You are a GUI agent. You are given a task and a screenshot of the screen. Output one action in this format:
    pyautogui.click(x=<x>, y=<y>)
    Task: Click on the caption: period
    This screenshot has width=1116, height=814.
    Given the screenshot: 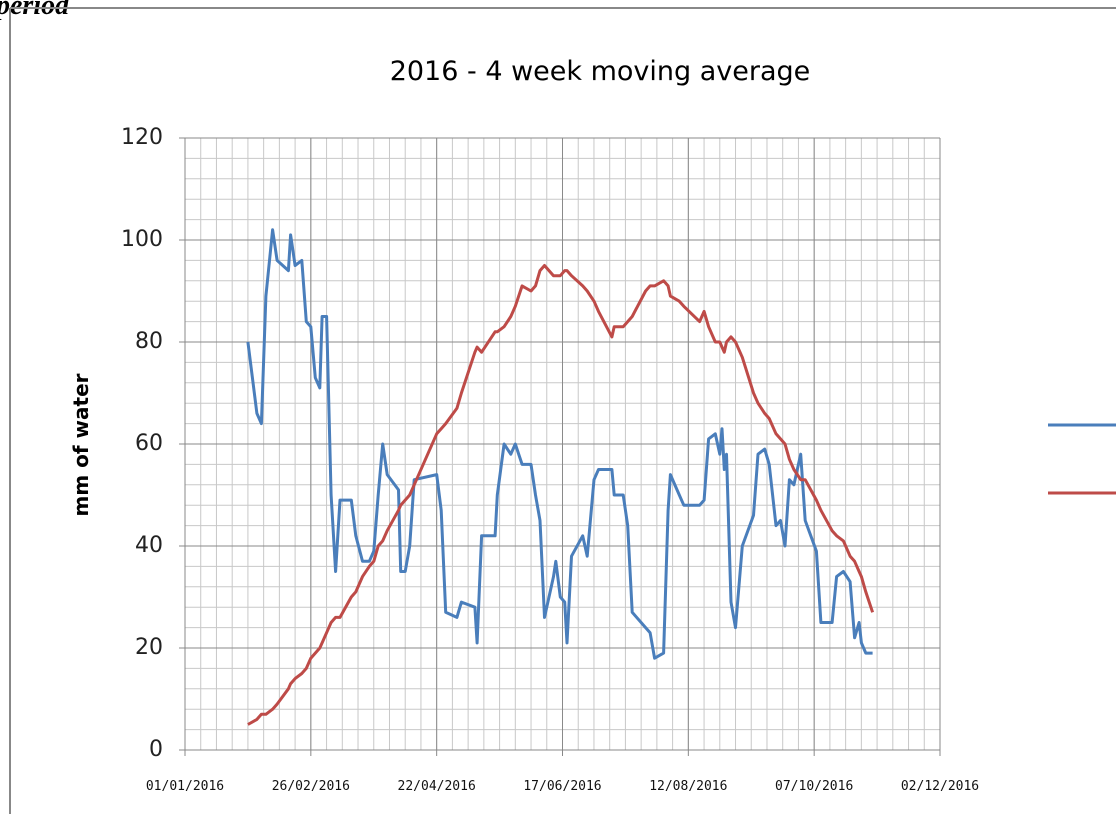 What is the action you would take?
    pyautogui.click(x=35, y=10)
    